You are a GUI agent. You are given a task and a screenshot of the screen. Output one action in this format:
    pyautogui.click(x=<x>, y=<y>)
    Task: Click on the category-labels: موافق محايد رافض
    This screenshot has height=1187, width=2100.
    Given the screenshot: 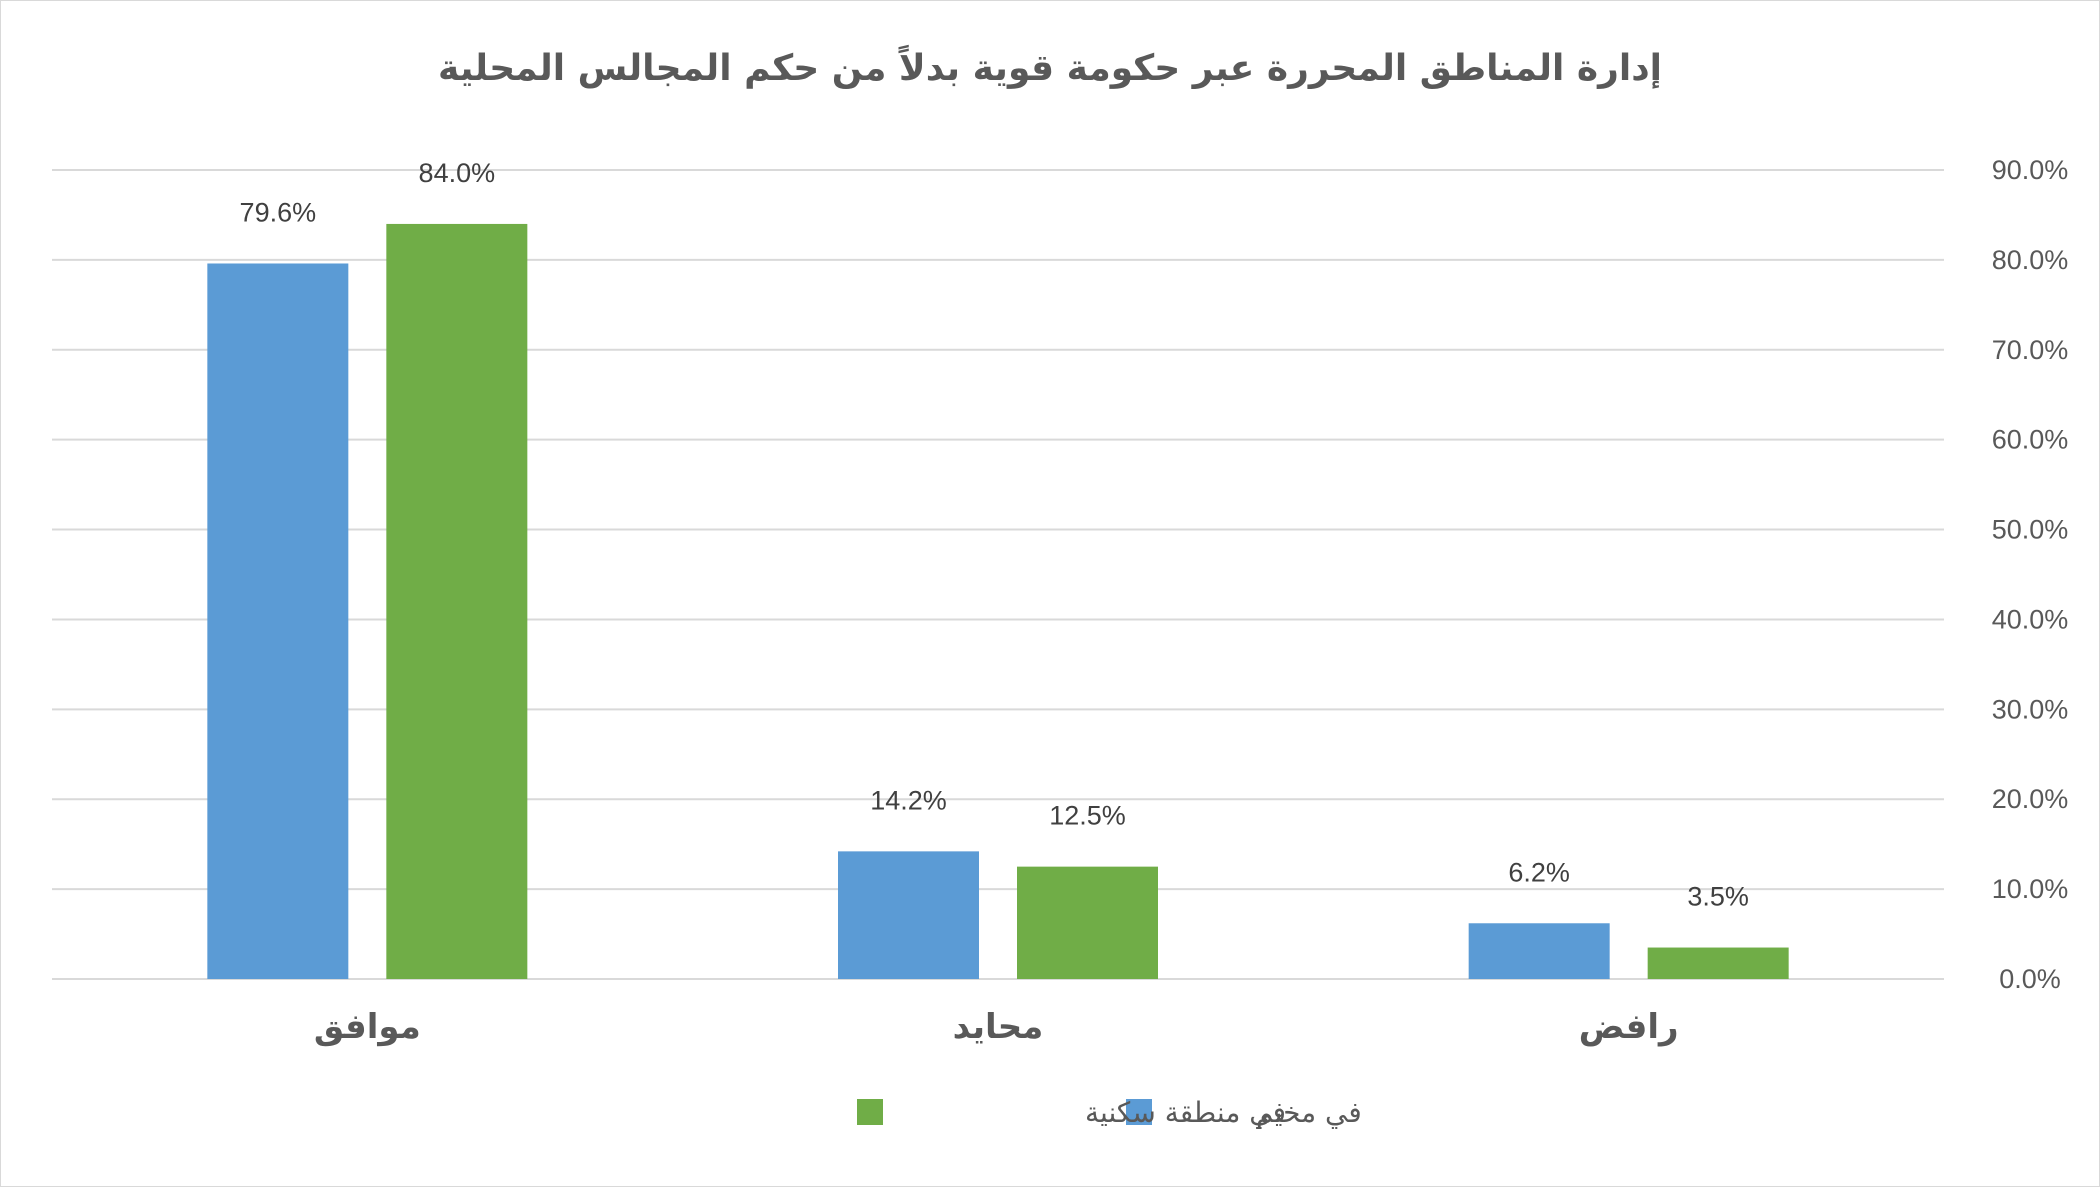 What is the action you would take?
    pyautogui.click(x=996, y=1027)
    